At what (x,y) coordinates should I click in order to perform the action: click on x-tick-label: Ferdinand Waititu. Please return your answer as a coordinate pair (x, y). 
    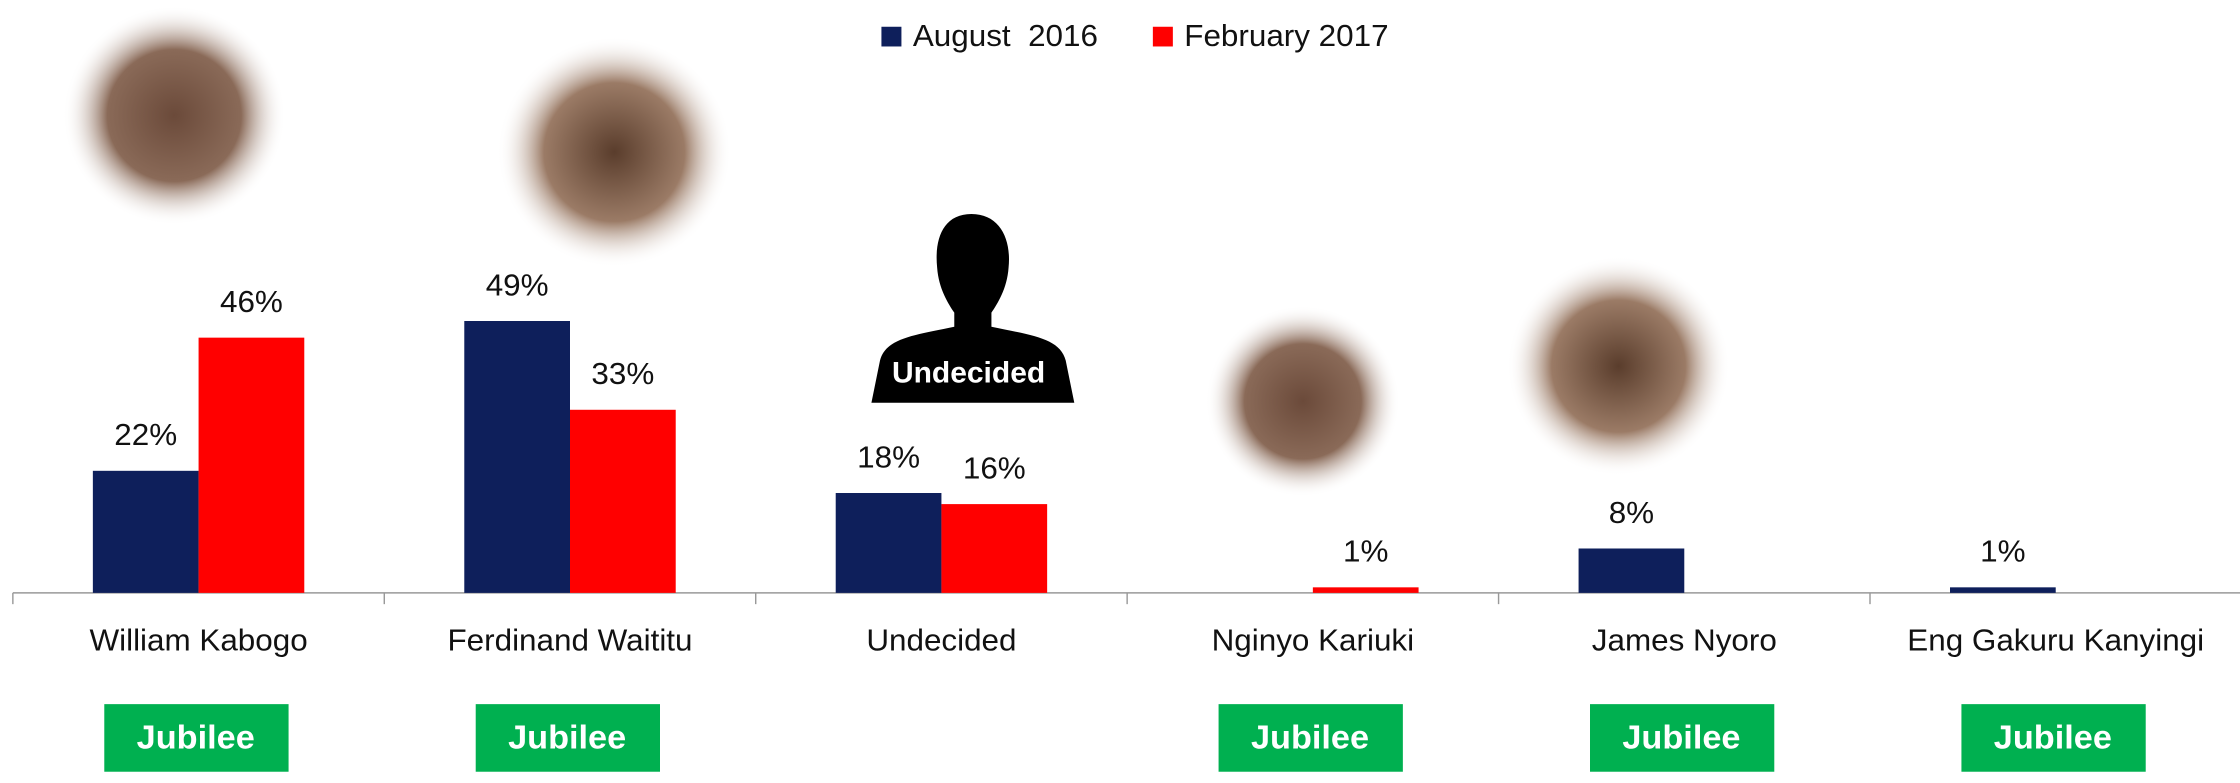
    Looking at the image, I should click on (570, 640).